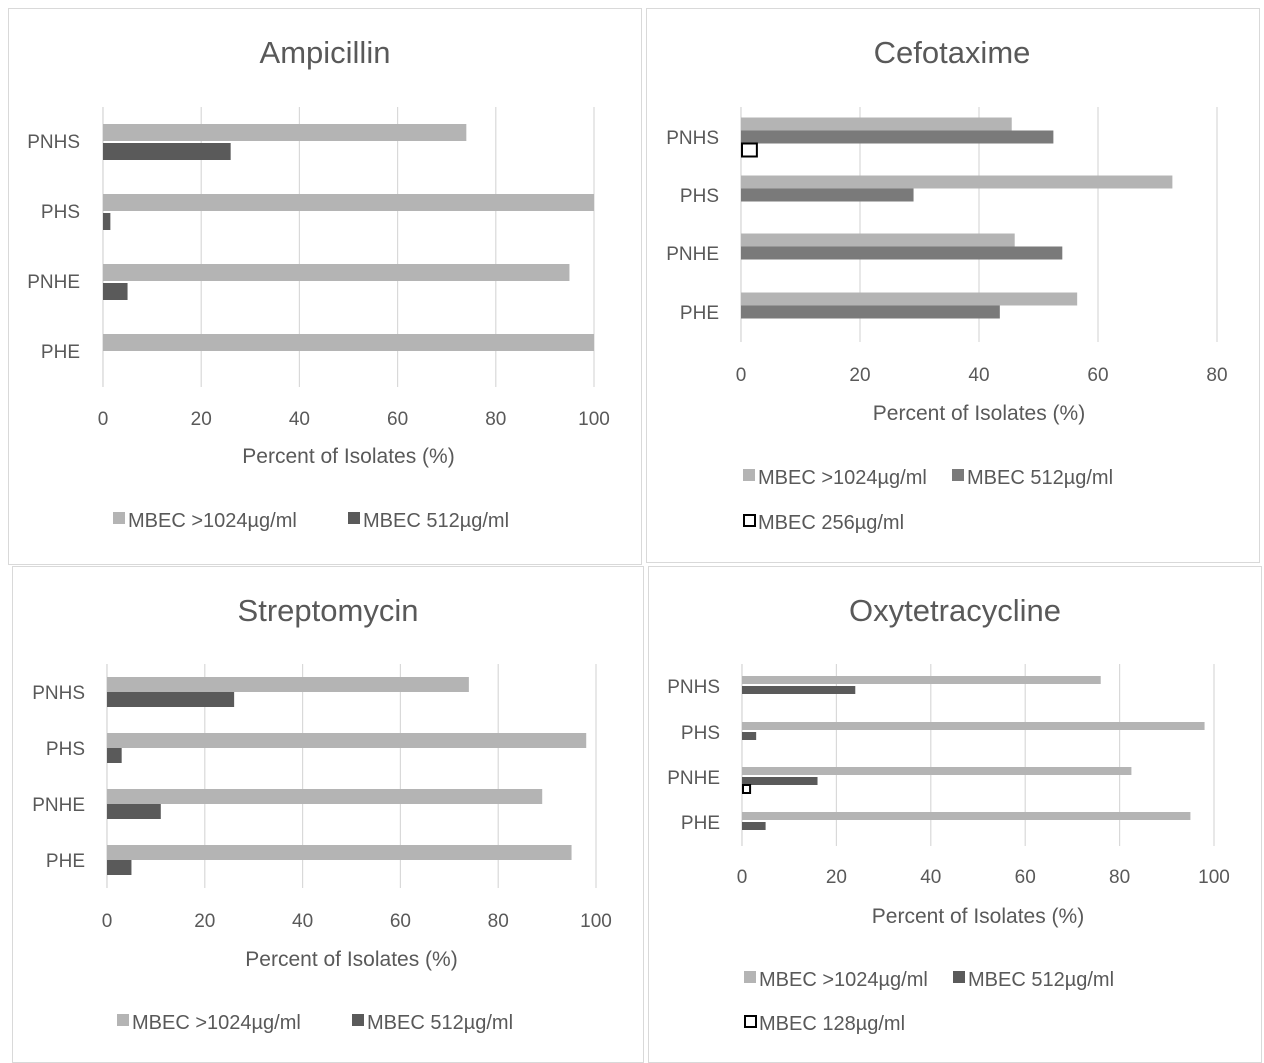 This screenshot has width=1264, height=1063. What do you see at coordinates (216, 1023) in the screenshot?
I see `streptomycin-legend-label: MBEC >1024µg/ml` at bounding box center [216, 1023].